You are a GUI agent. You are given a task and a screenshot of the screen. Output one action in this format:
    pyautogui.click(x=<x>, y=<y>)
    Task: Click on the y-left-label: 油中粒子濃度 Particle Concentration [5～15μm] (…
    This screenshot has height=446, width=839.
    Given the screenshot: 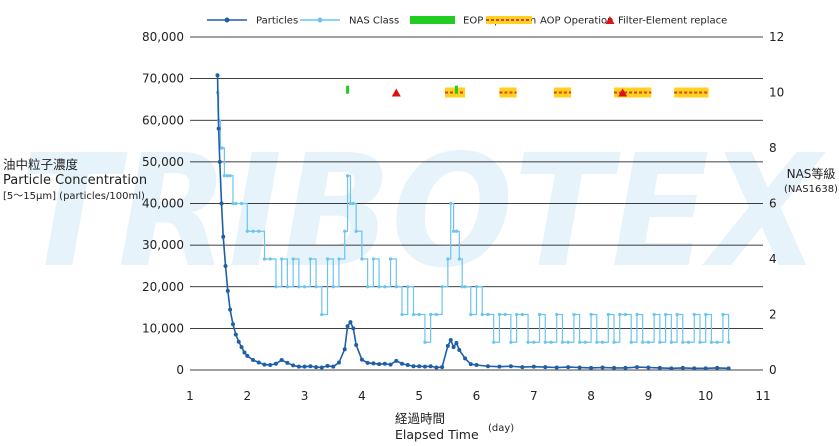 What is the action you would take?
    pyautogui.click(x=75, y=181)
    